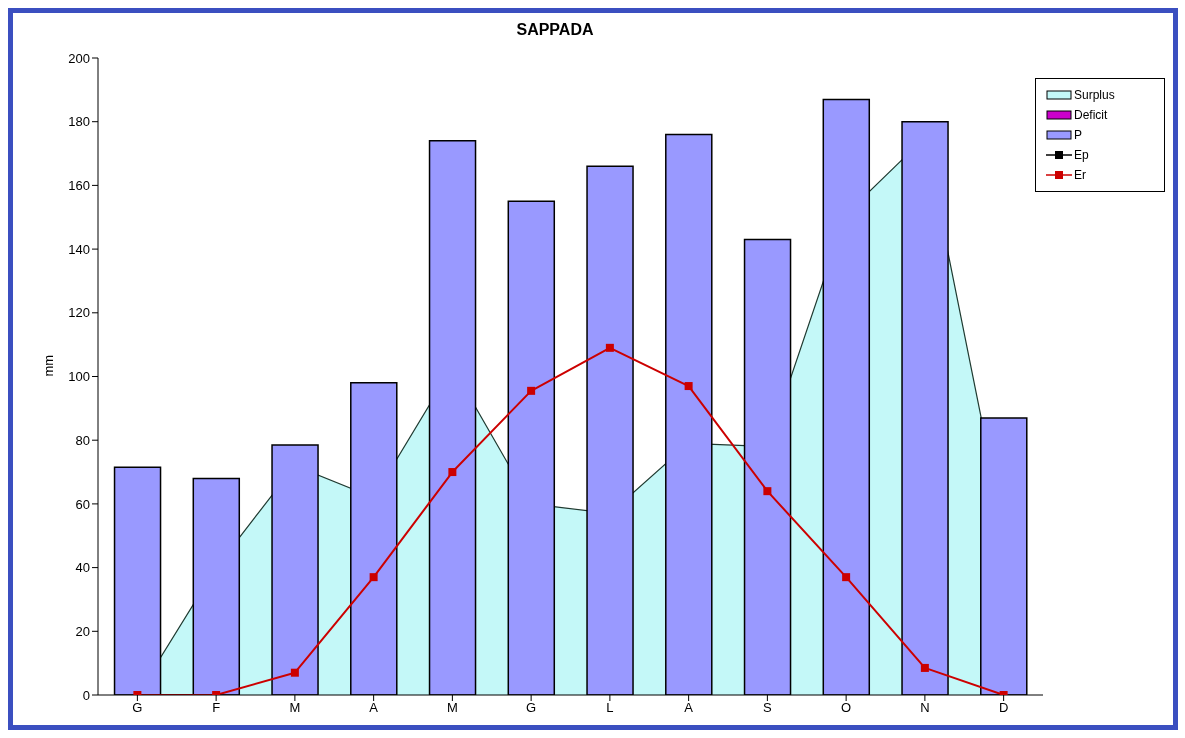  What do you see at coordinates (86, 695) in the screenshot?
I see `y-tick-label: 0` at bounding box center [86, 695].